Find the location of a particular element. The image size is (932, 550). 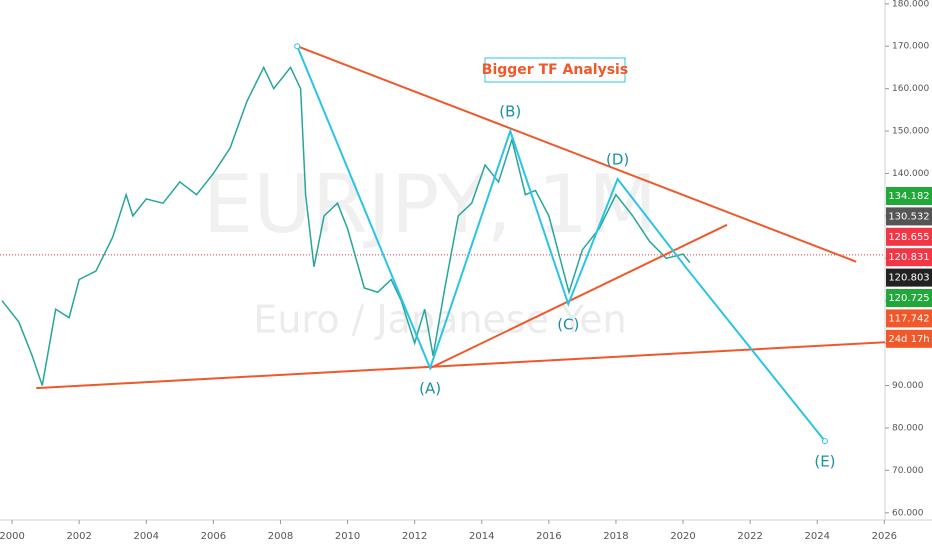

price-label: 130.532 is located at coordinates (908, 216).